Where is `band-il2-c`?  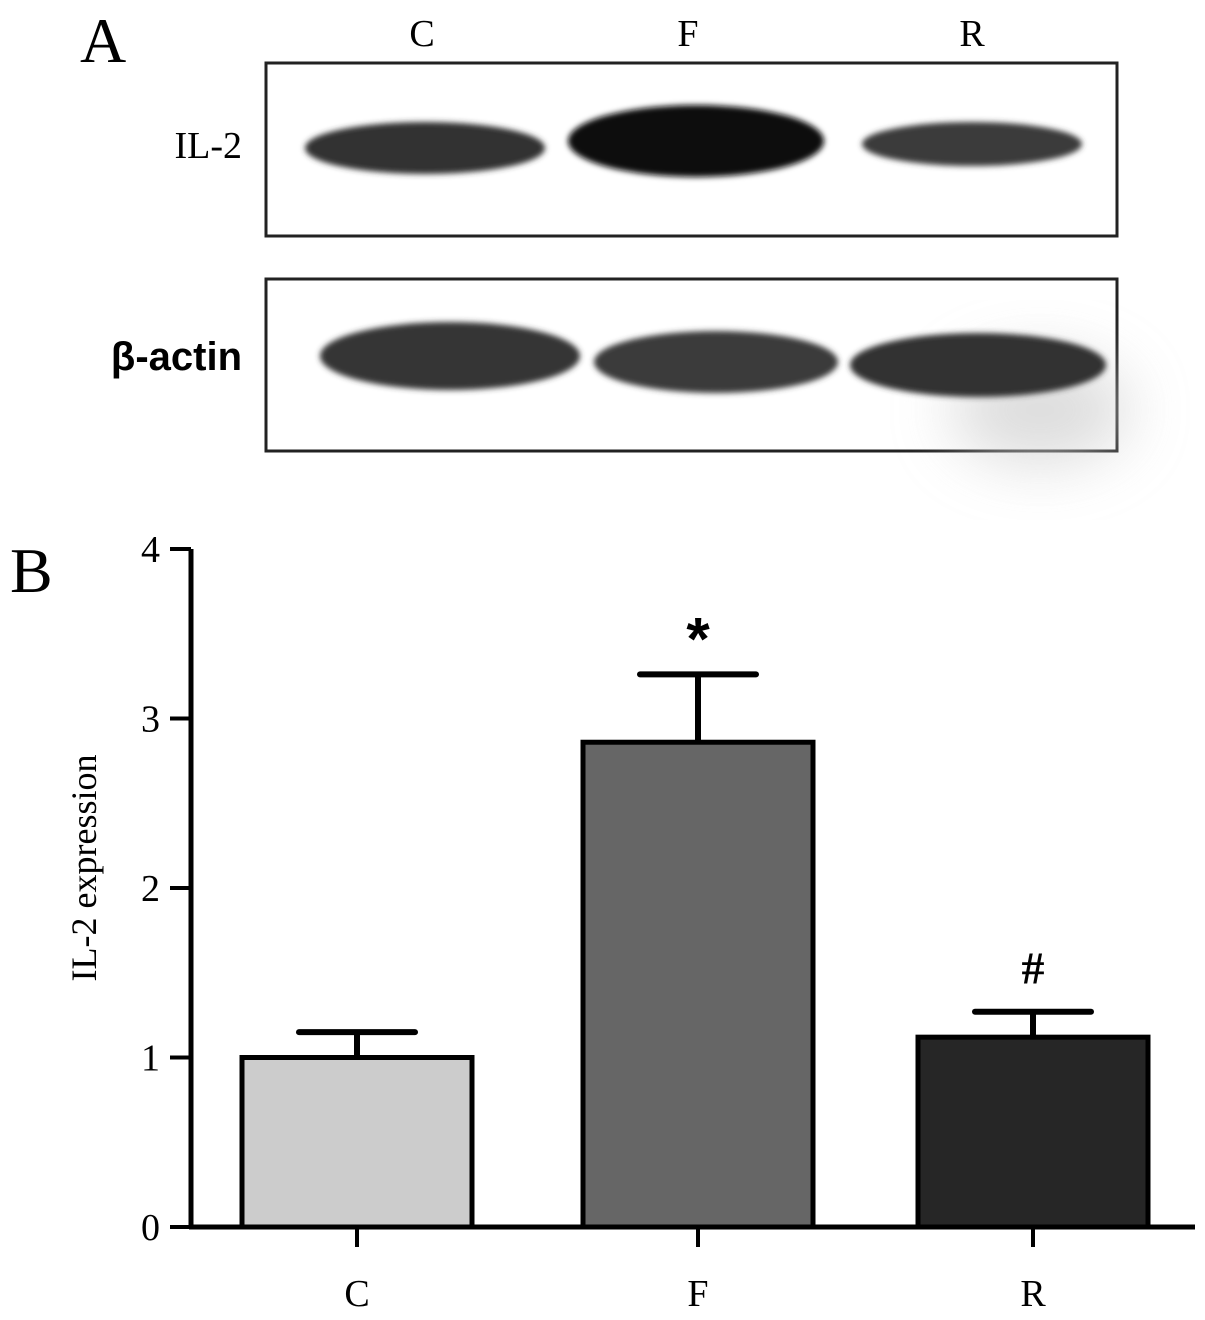 band-il2-c is located at coordinates (425, 148).